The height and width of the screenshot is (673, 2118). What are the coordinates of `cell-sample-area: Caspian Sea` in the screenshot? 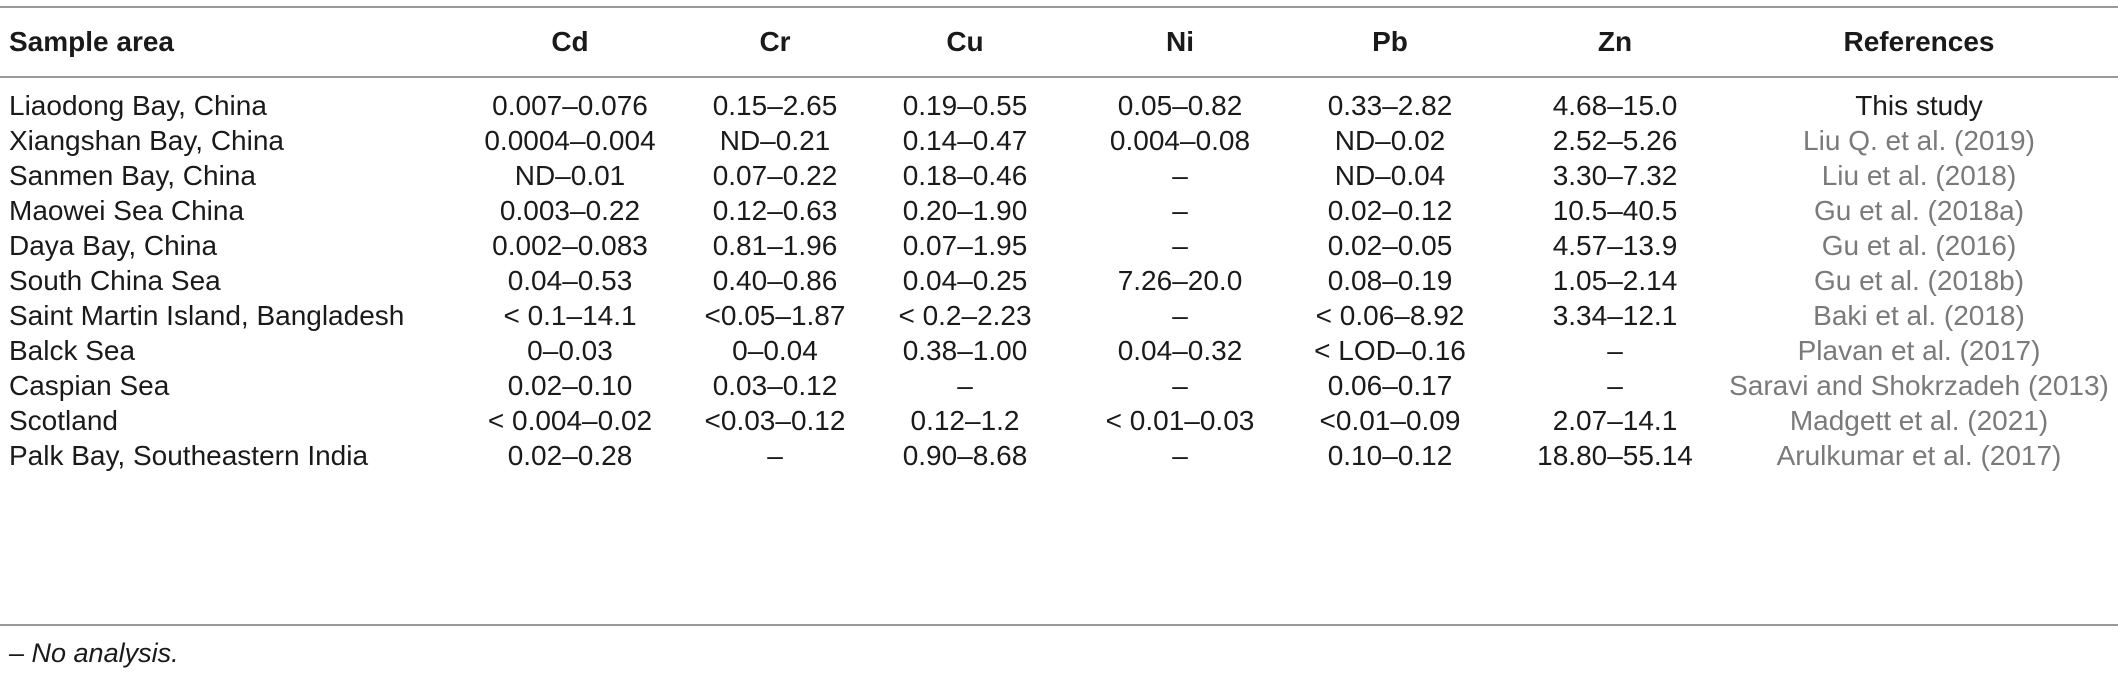 It's located at (89, 385).